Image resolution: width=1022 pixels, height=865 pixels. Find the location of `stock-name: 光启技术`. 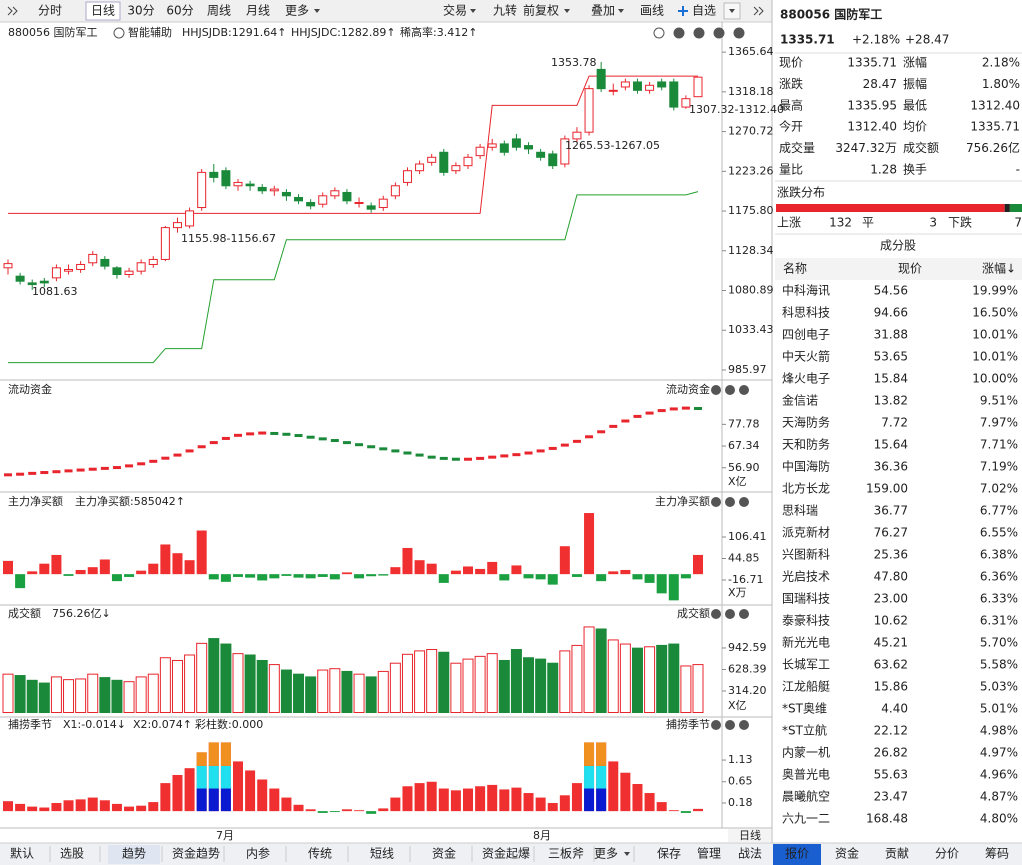

stock-name: 光启技术 is located at coordinates (806, 577).